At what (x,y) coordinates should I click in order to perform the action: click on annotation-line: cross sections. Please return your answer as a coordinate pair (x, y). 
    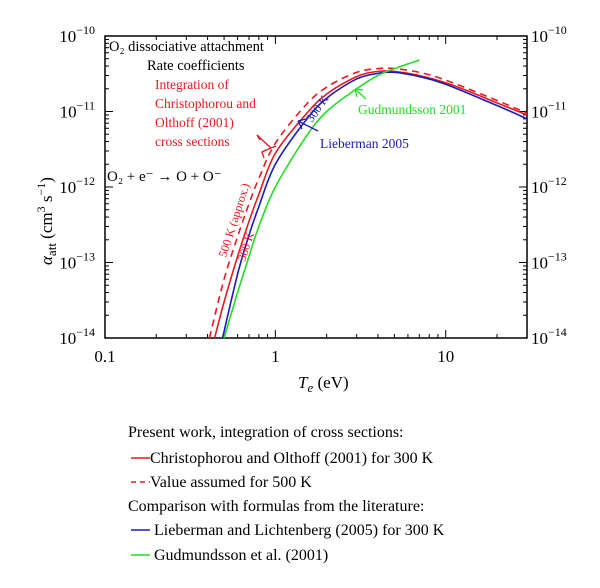
    Looking at the image, I should click on (192, 141).